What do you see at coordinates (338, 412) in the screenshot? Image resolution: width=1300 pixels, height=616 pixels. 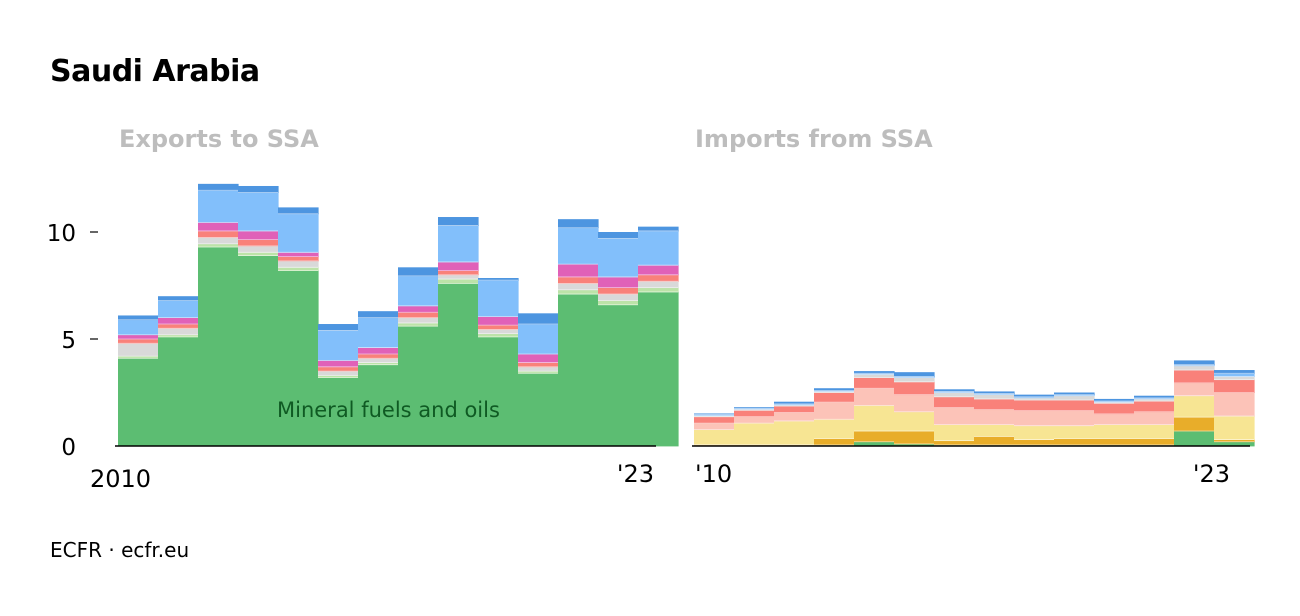 I see `export-bar-segment-2015-s0` at bounding box center [338, 412].